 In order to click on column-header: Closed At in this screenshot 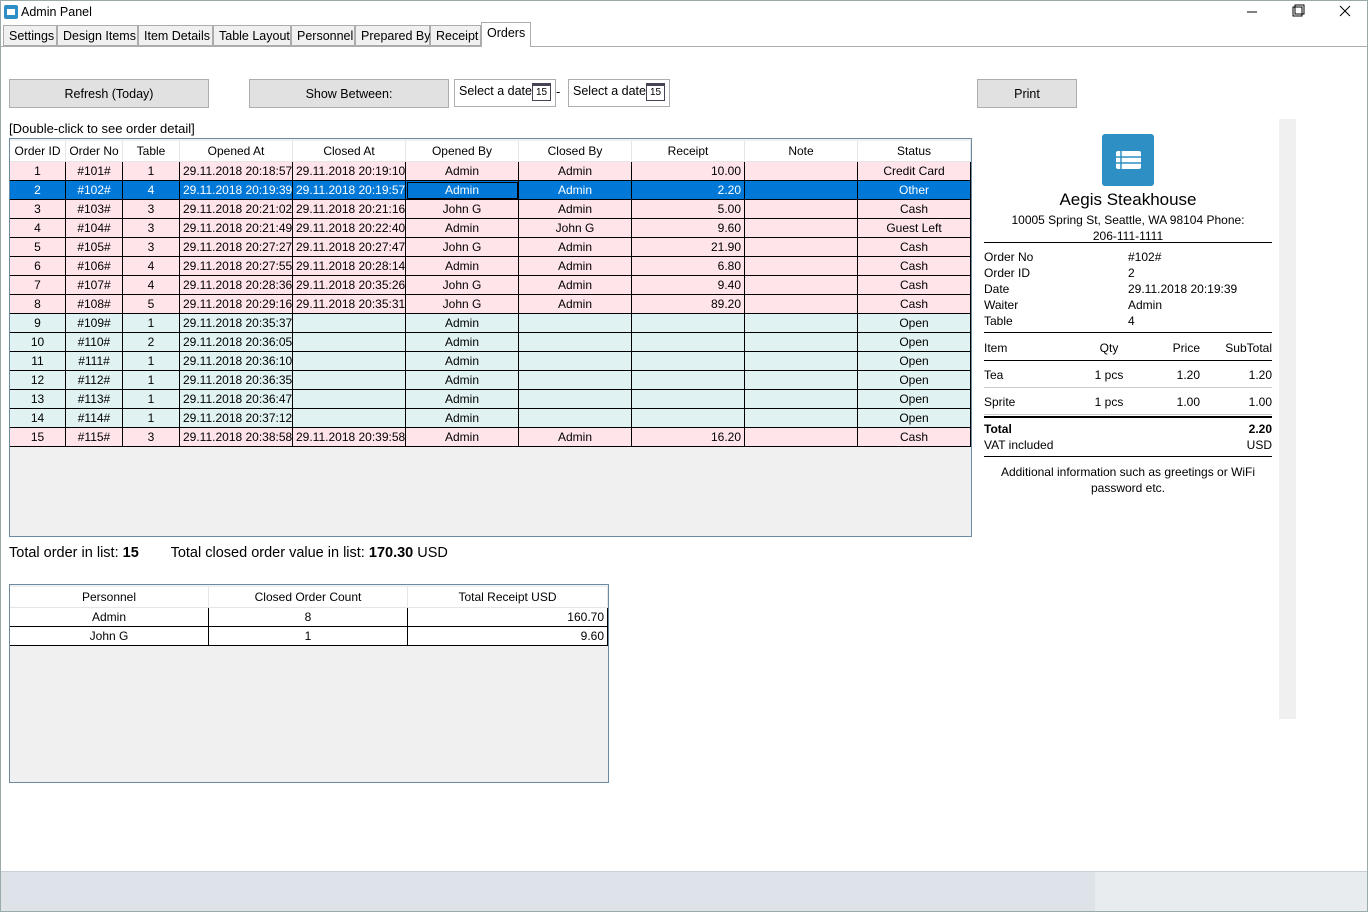, I will do `click(349, 151)`.